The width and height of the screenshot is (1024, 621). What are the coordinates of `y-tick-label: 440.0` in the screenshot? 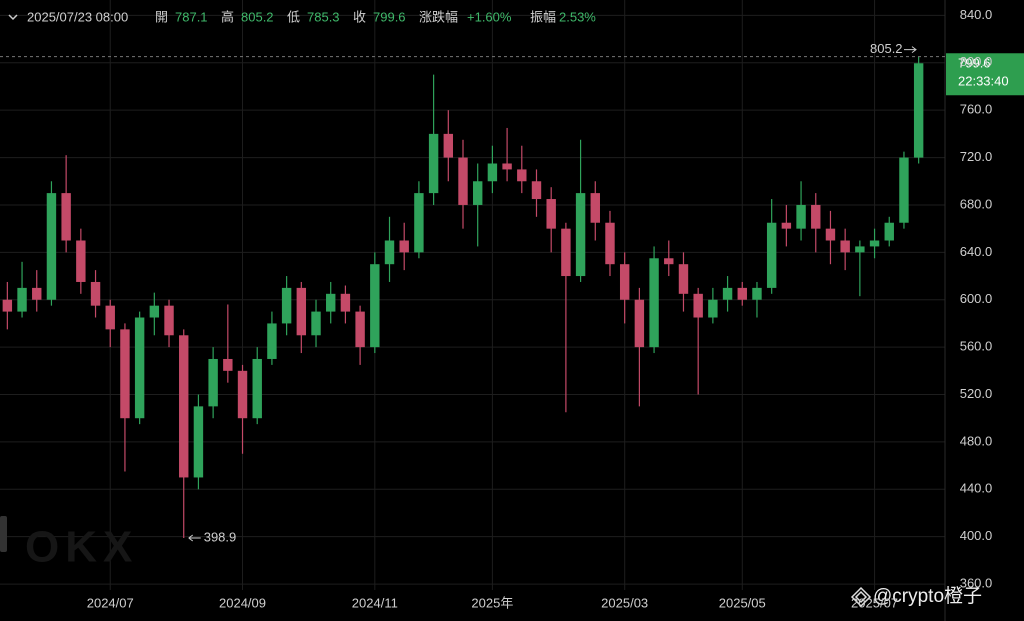 It's located at (976, 488).